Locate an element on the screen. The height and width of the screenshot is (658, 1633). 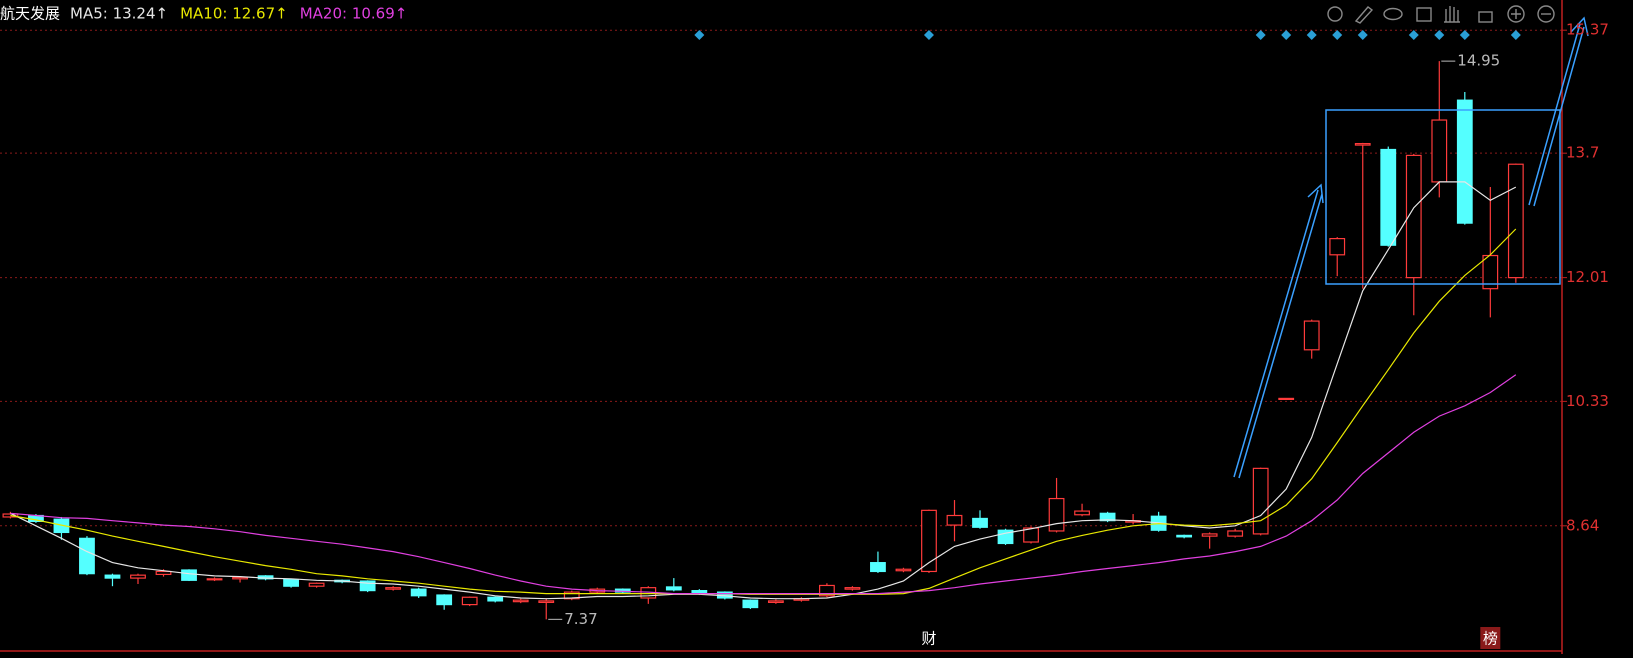
lock-icon is located at coordinates (1485, 17).